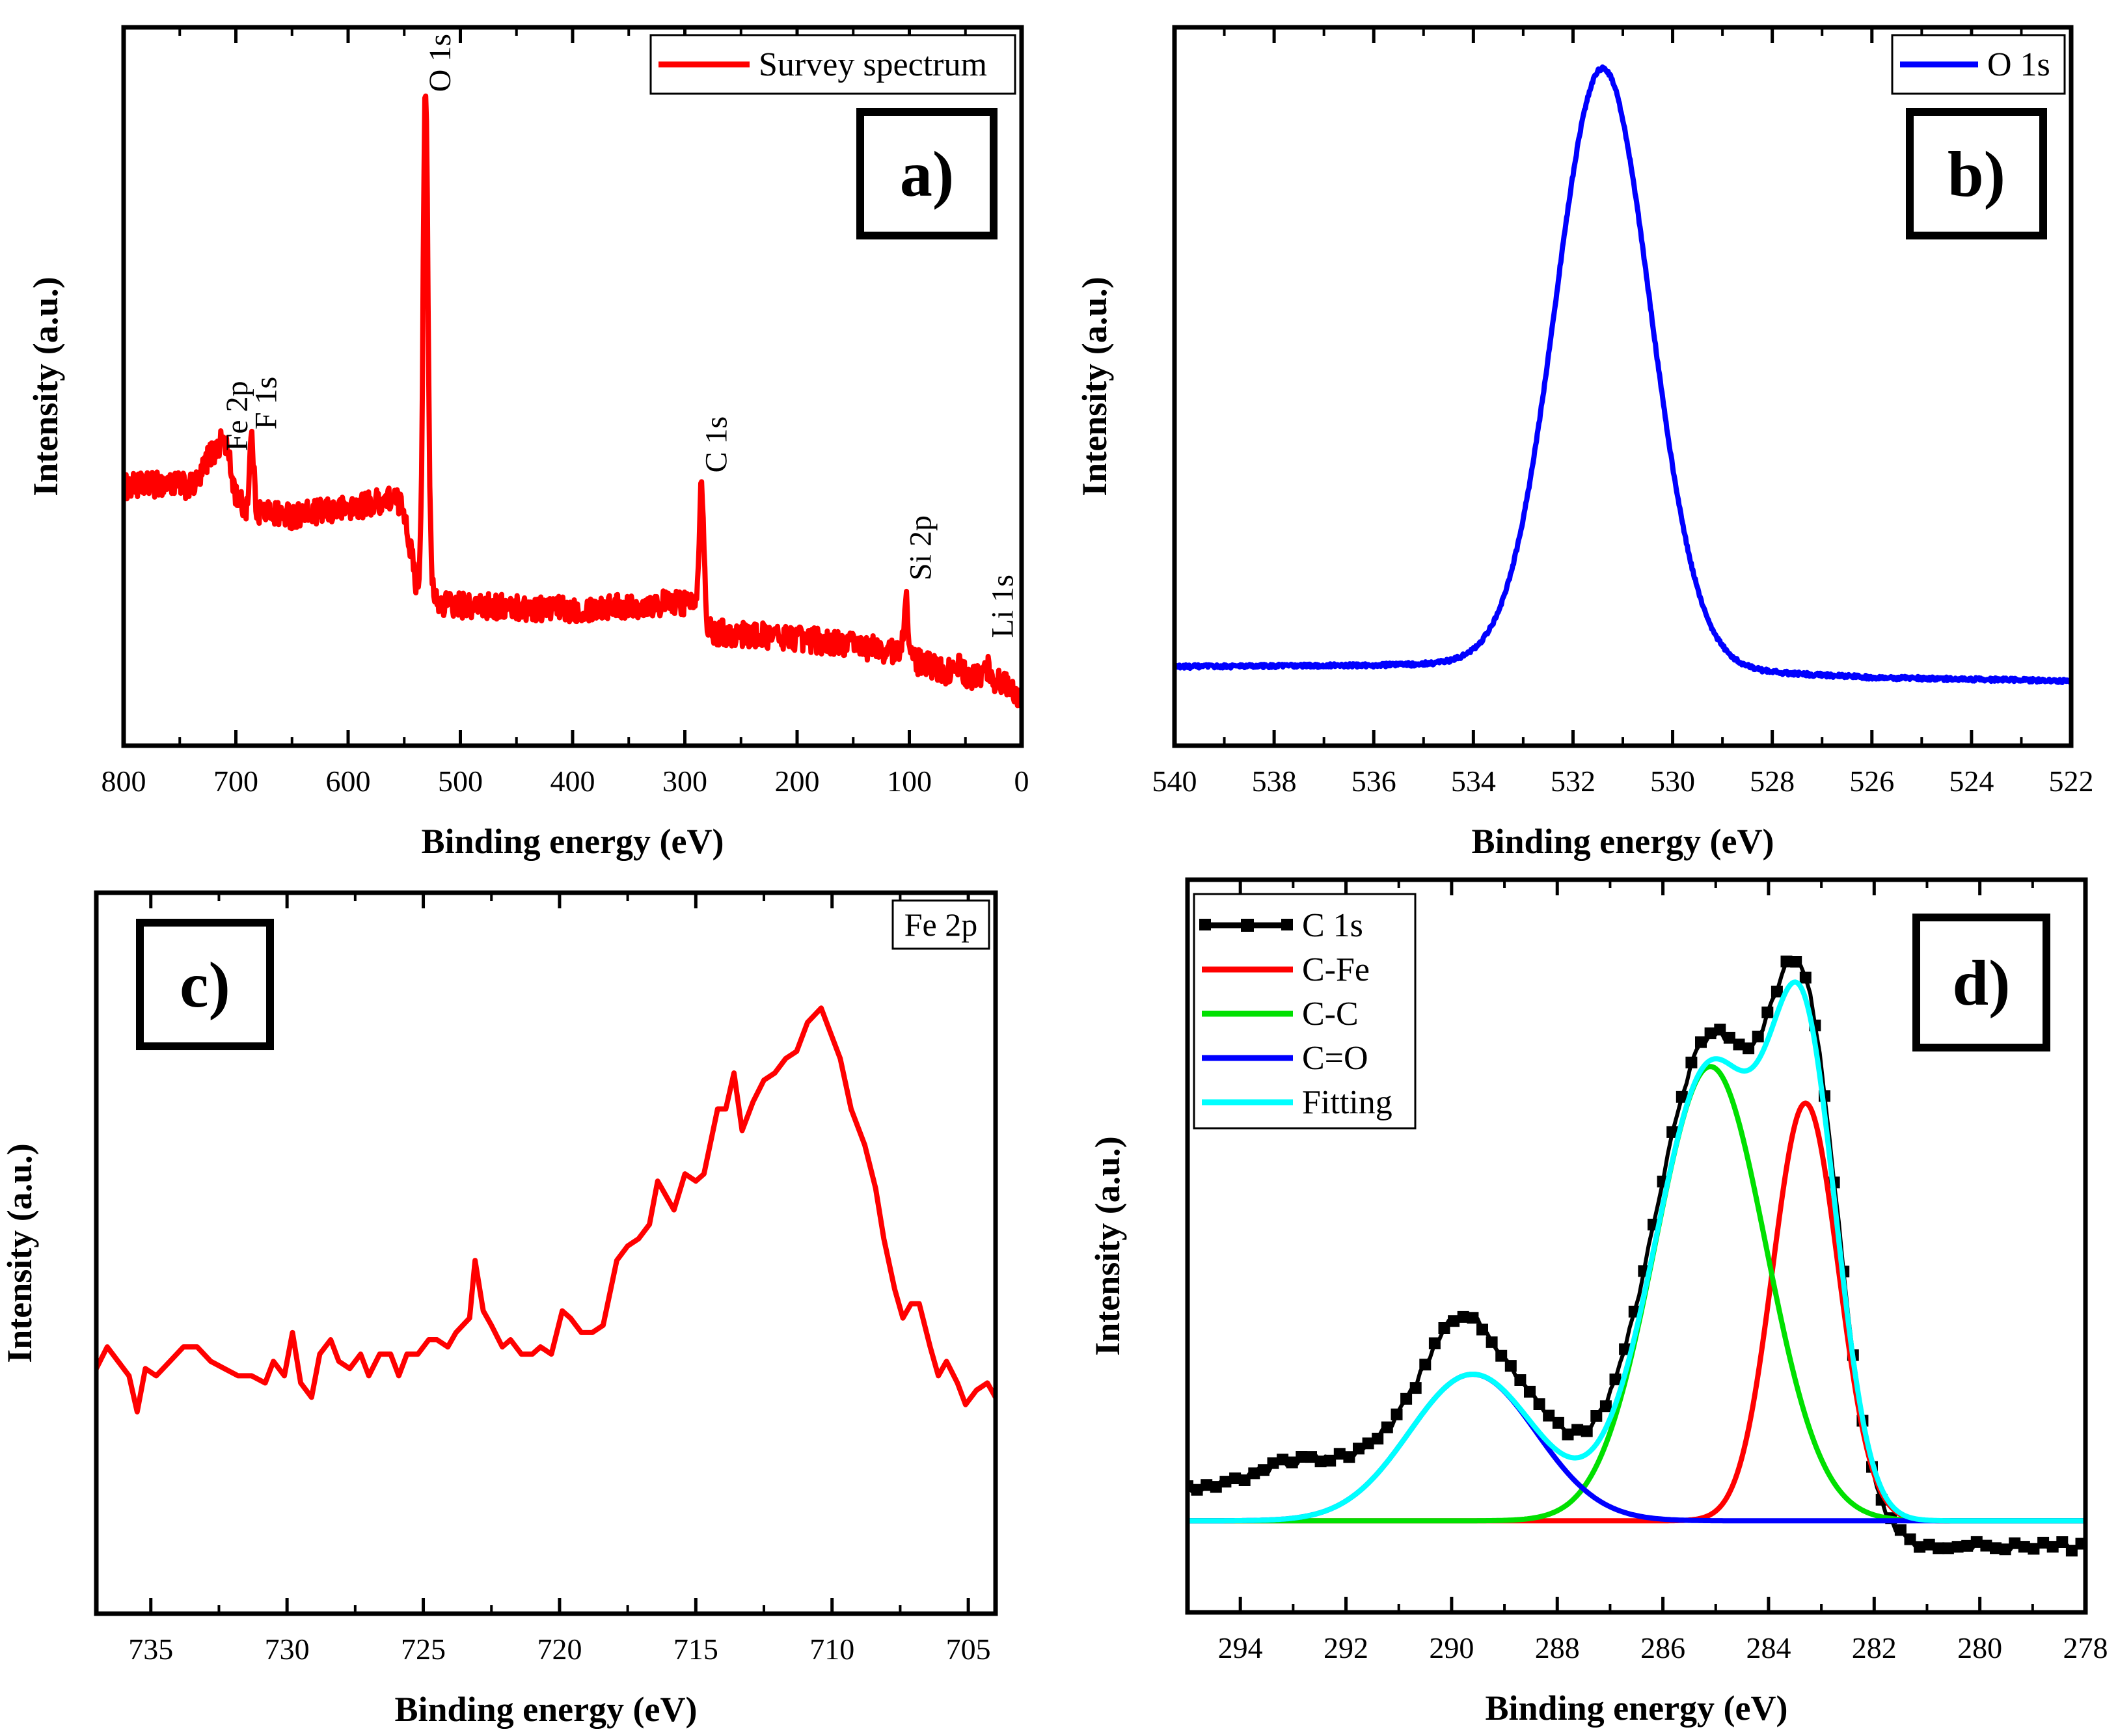 Image resolution: width=2118 pixels, height=1736 pixels. Describe the element at coordinates (572, 781) in the screenshot. I see `x-tick-label: 400` at that location.